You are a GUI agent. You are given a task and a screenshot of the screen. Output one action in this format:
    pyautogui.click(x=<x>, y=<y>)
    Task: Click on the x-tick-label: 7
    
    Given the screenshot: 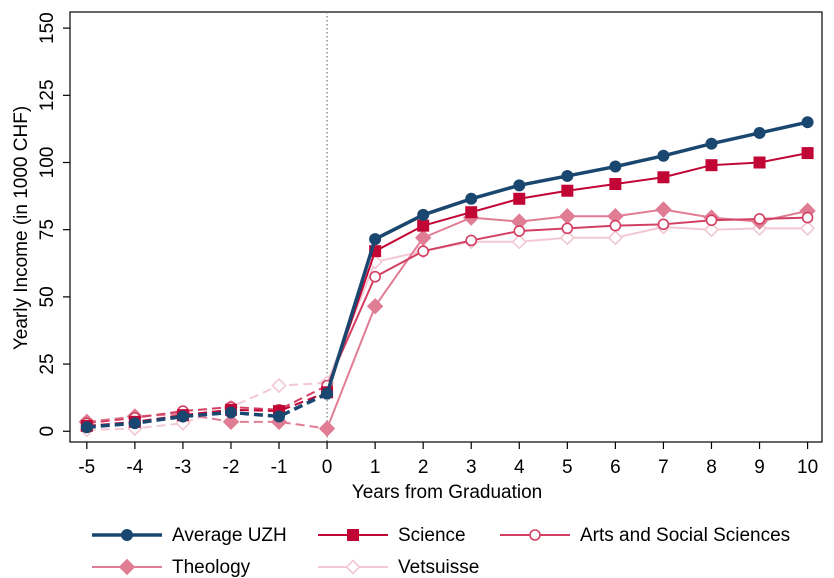 What is the action you would take?
    pyautogui.click(x=663, y=467)
    